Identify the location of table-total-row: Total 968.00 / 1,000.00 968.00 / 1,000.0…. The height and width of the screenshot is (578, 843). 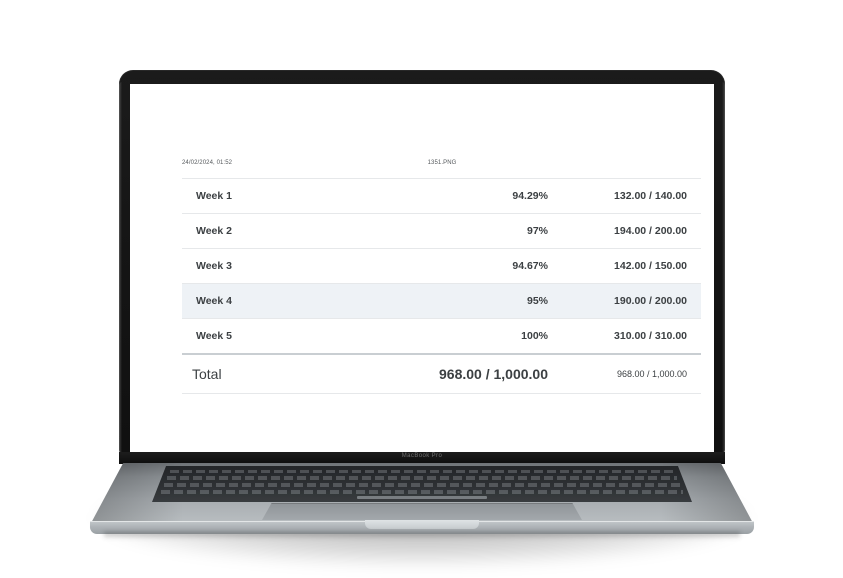
(441, 373).